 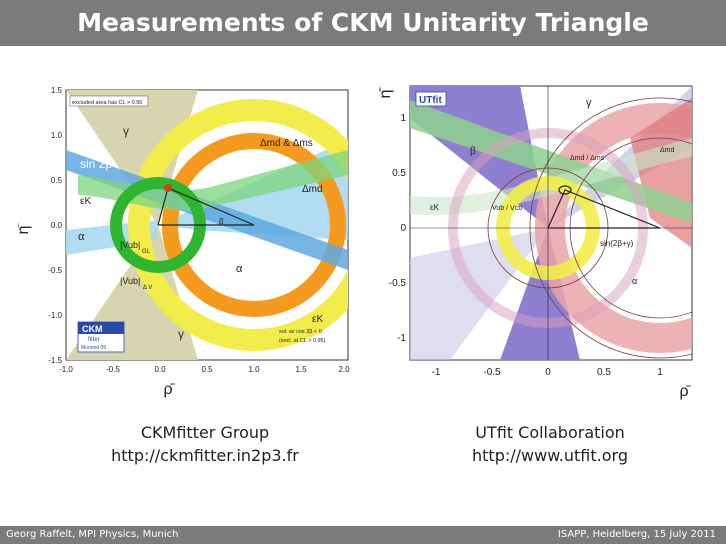 I want to click on right-x-axis-label: ρ̄, so click(x=685, y=391).